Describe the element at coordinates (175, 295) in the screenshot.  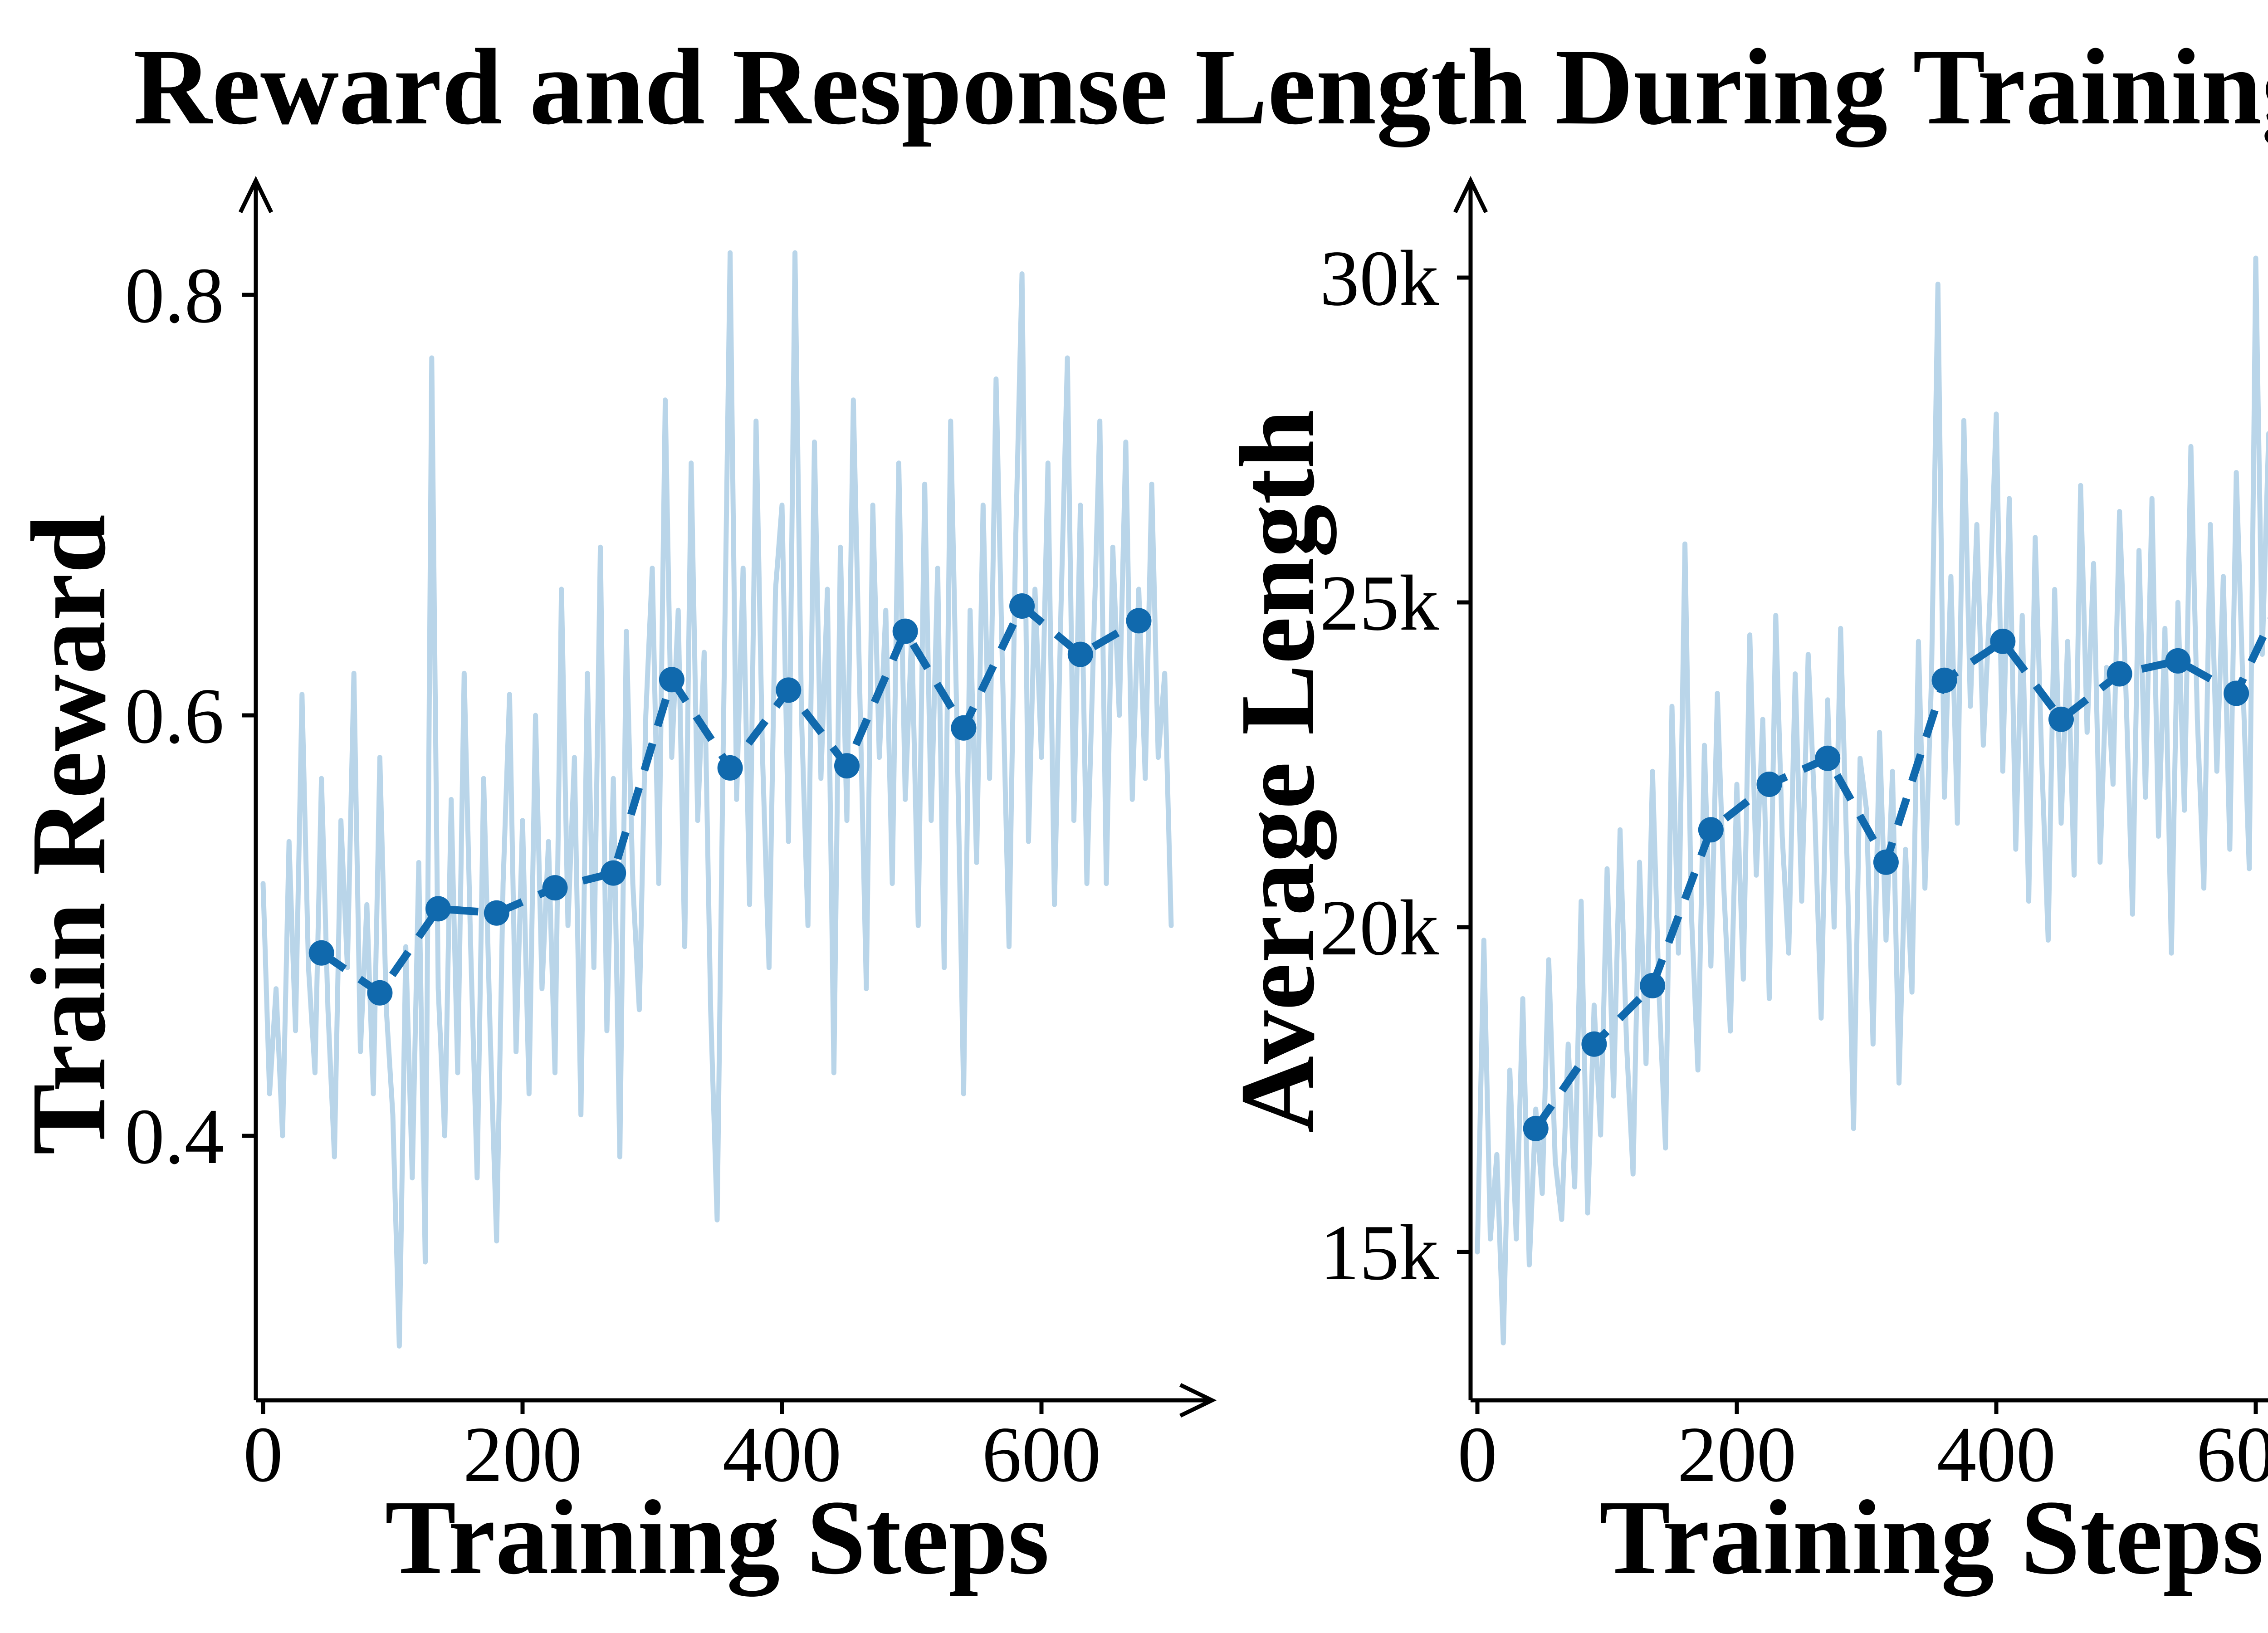
I see `y-tick-label: 0.8` at that location.